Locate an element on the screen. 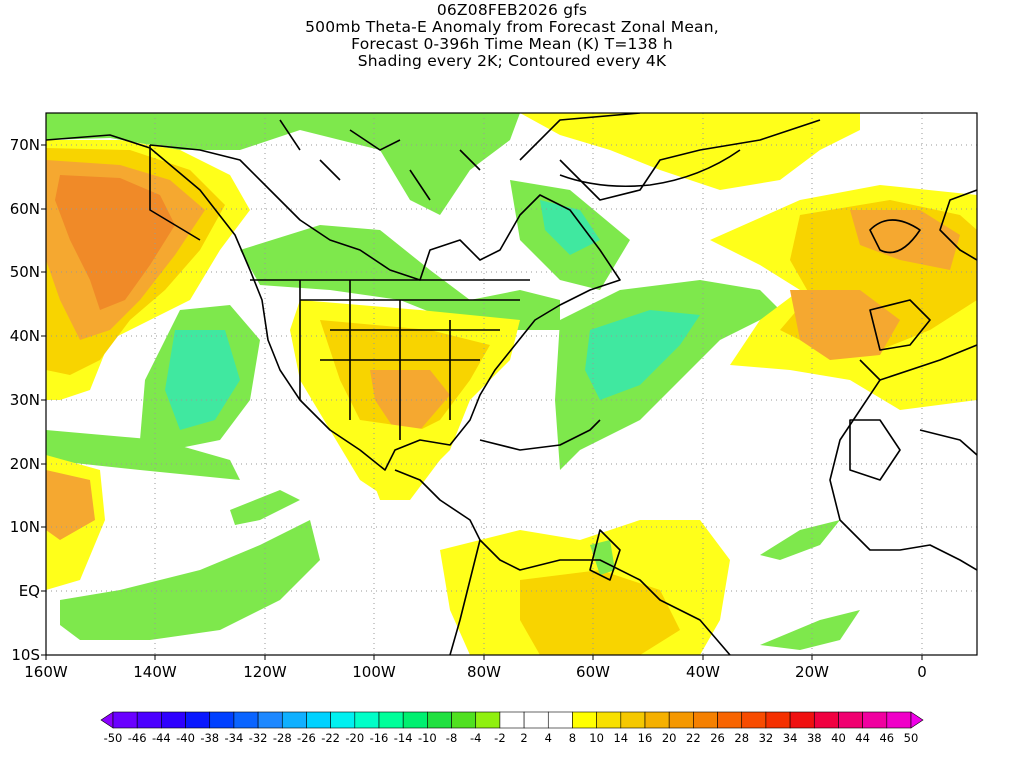 The width and height of the screenshot is (1024, 768). title-line-4: Shading every 2K; Contoured every 4K is located at coordinates (512, 61).